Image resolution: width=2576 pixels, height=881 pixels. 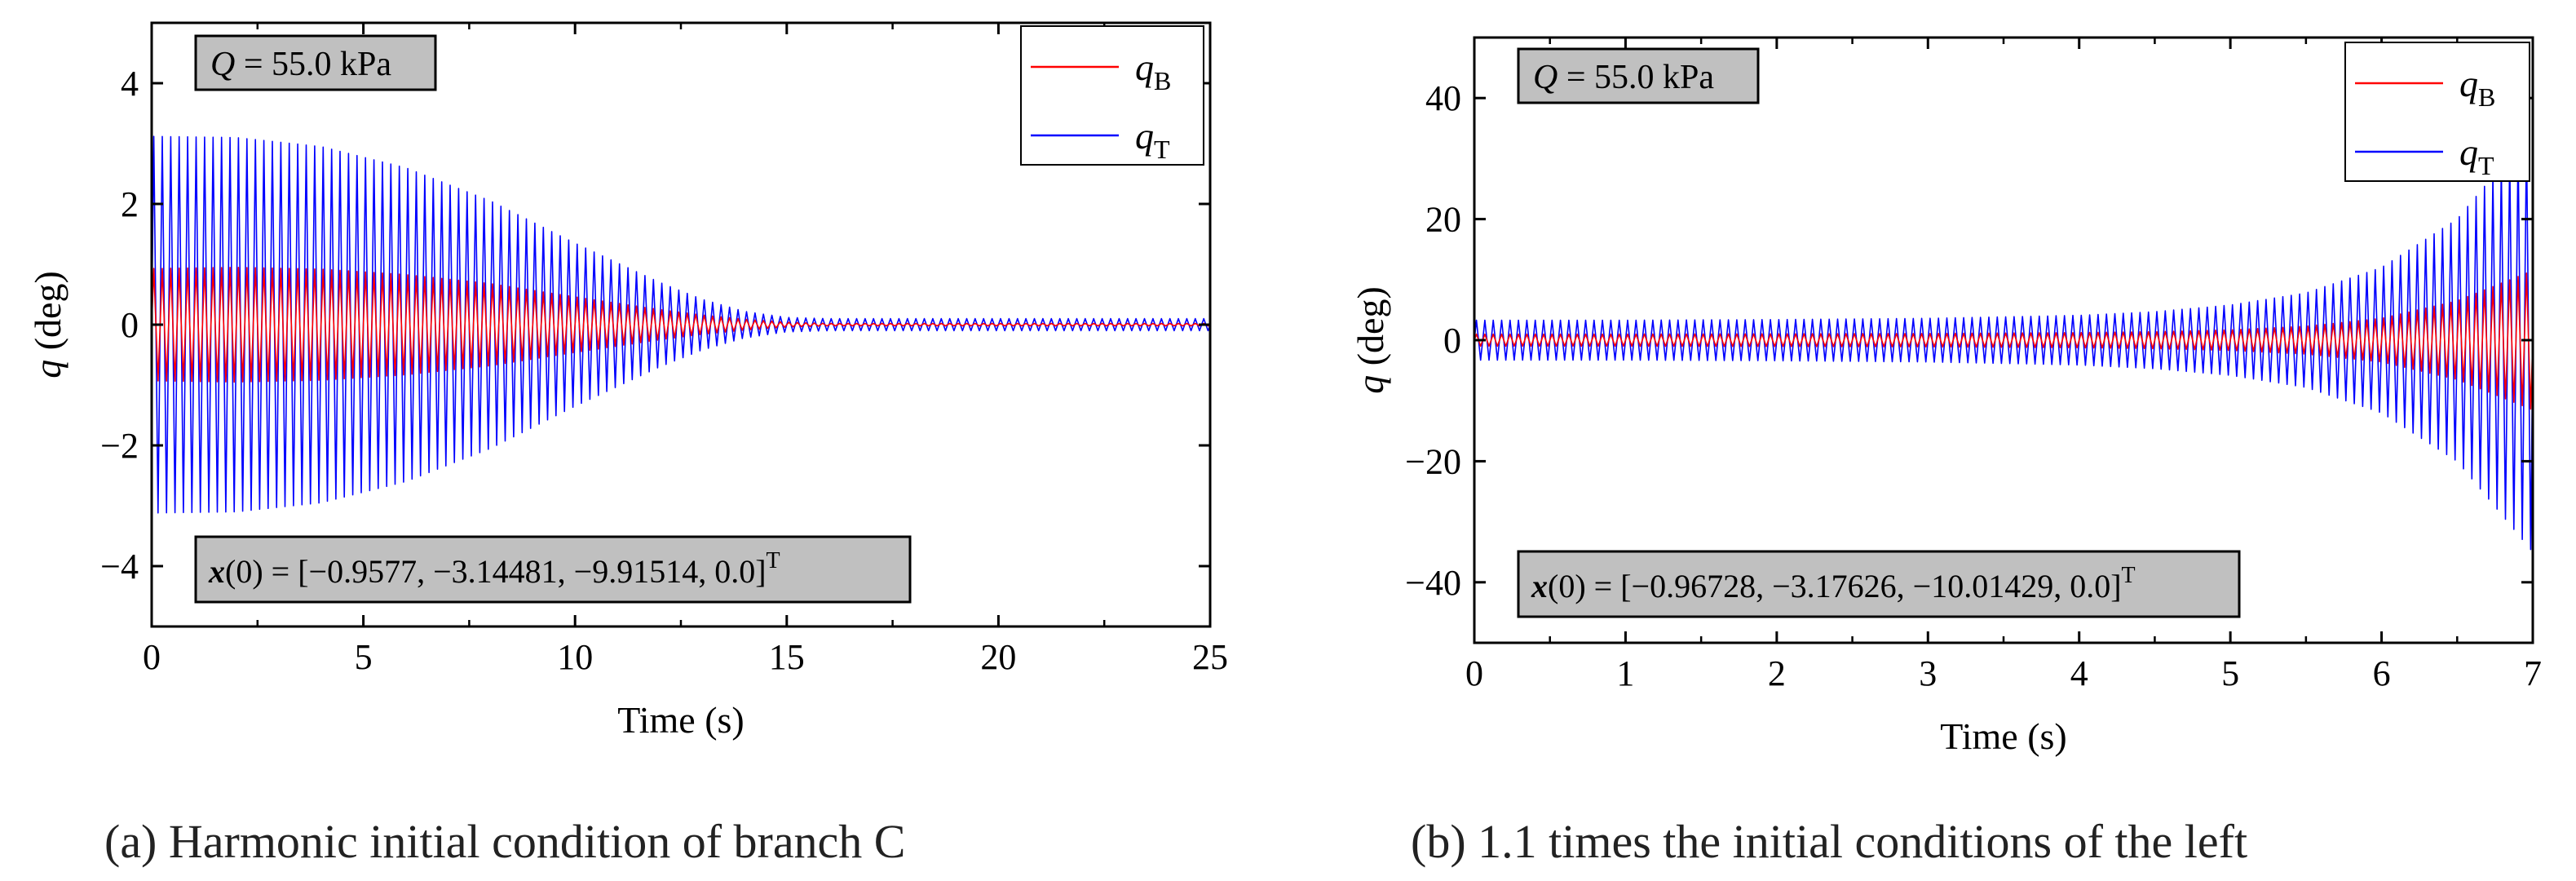 I want to click on y-tick-label: 4, so click(x=130, y=84).